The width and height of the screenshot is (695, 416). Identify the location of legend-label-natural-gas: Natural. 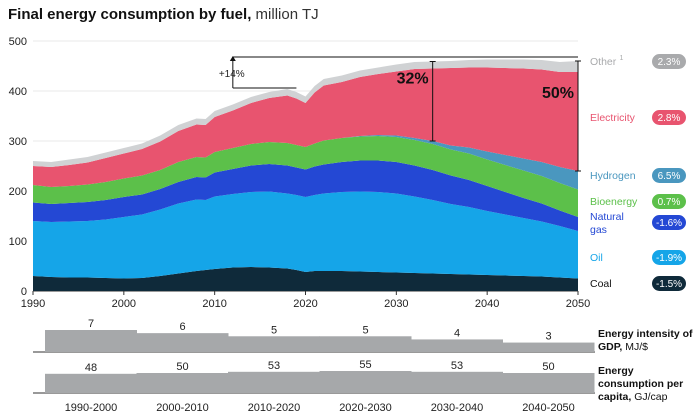
(607, 217).